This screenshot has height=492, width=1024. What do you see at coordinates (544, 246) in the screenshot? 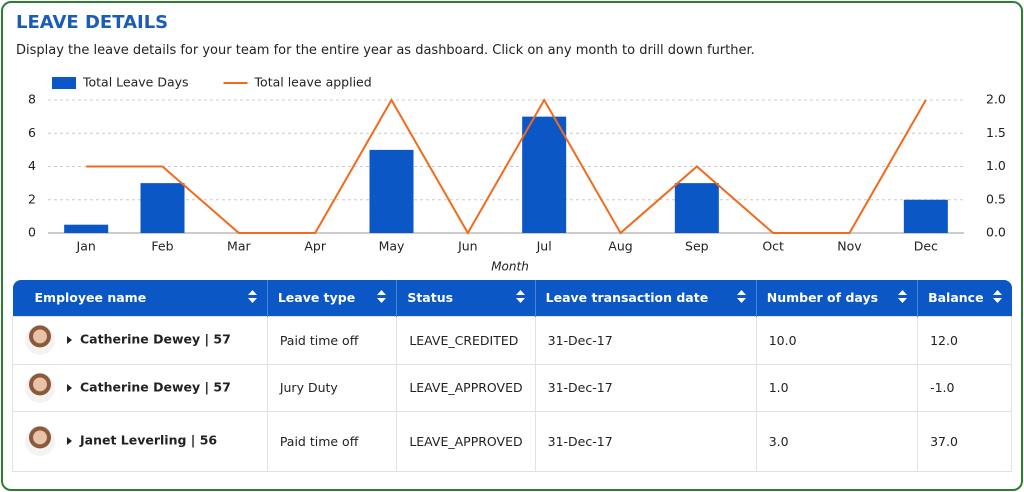
I see `x-tick-label: Jul` at bounding box center [544, 246].